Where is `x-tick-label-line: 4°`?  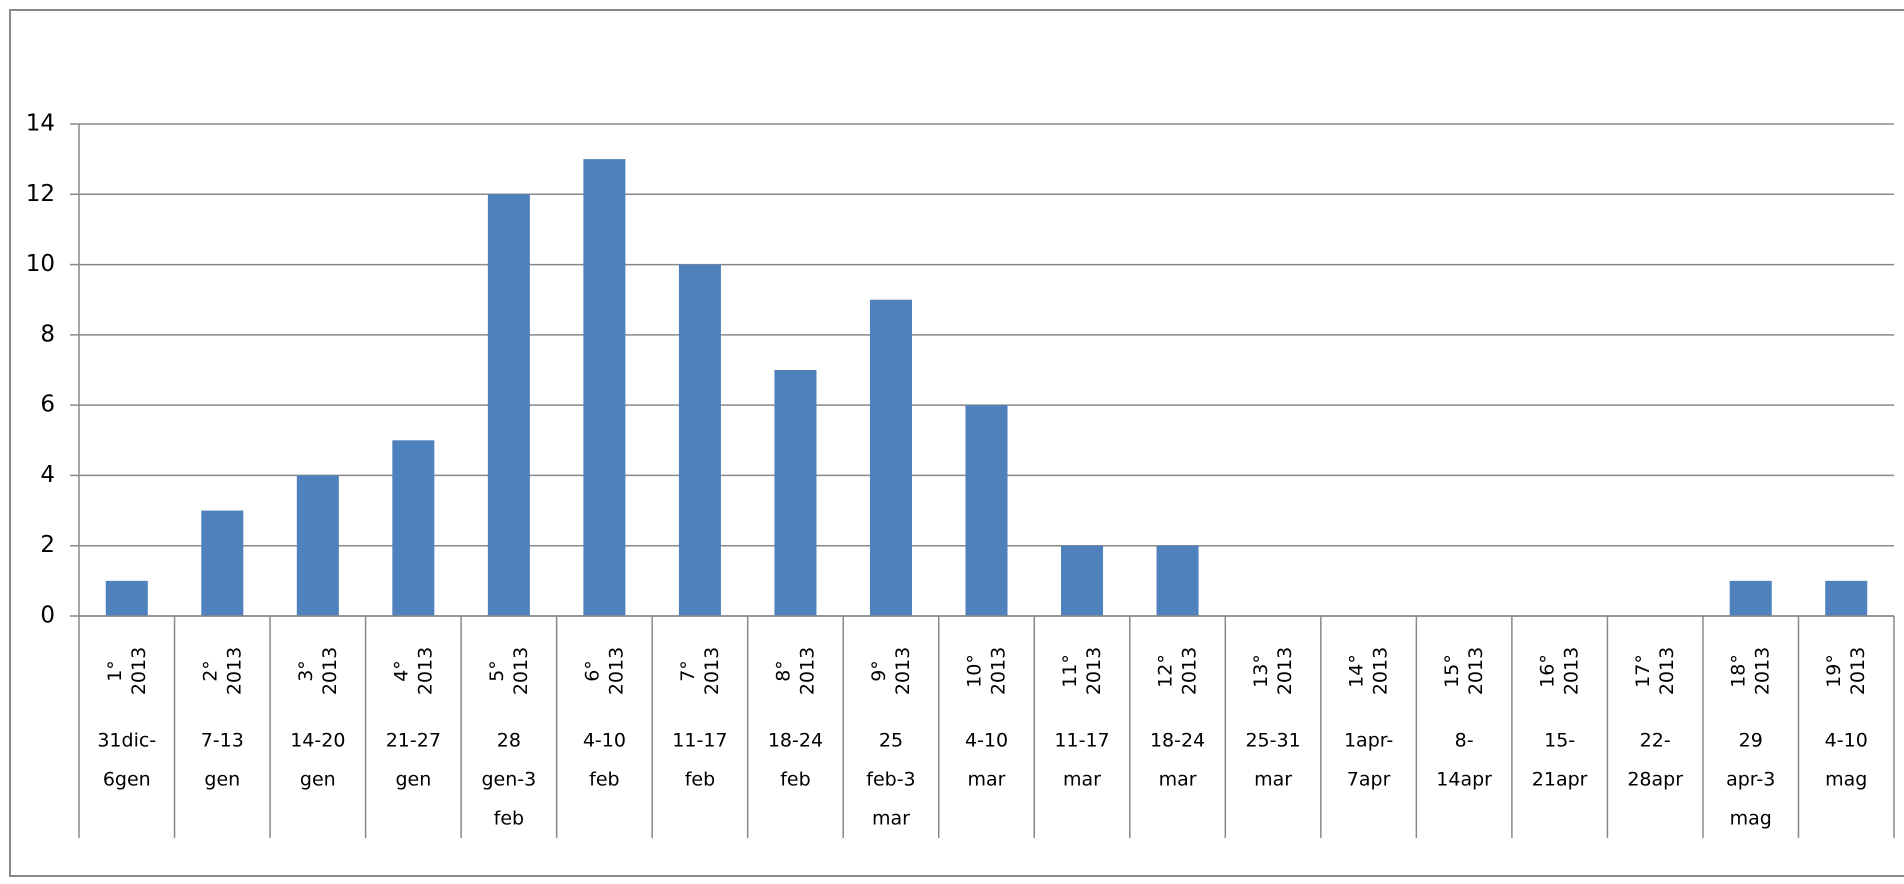
x-tick-label-line: 4° is located at coordinates (401, 671).